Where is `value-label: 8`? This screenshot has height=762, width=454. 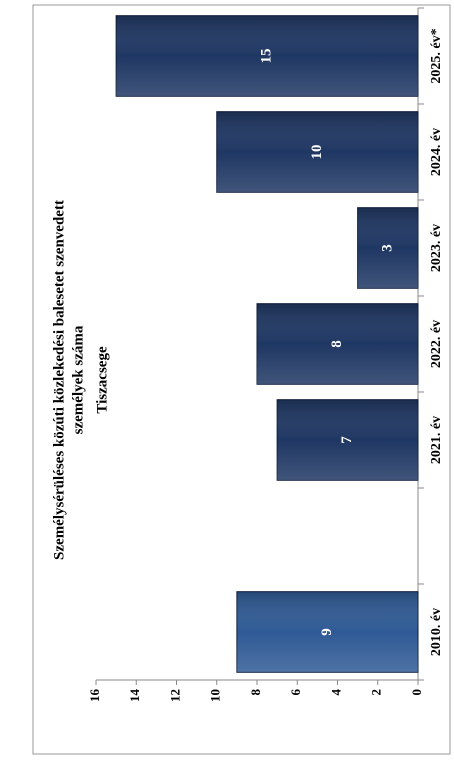
value-label: 8 is located at coordinates (337, 344).